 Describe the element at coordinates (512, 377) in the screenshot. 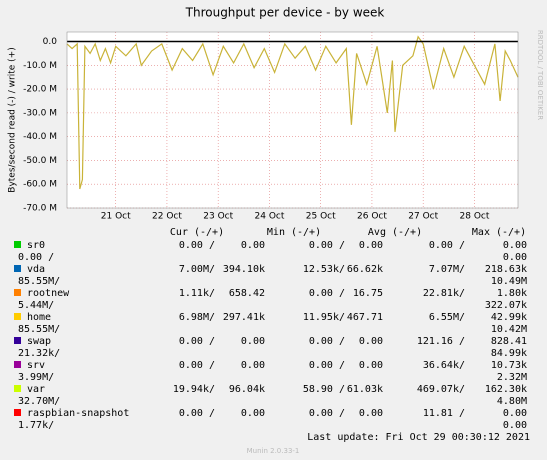

I see `cell: 2.32M` at that location.